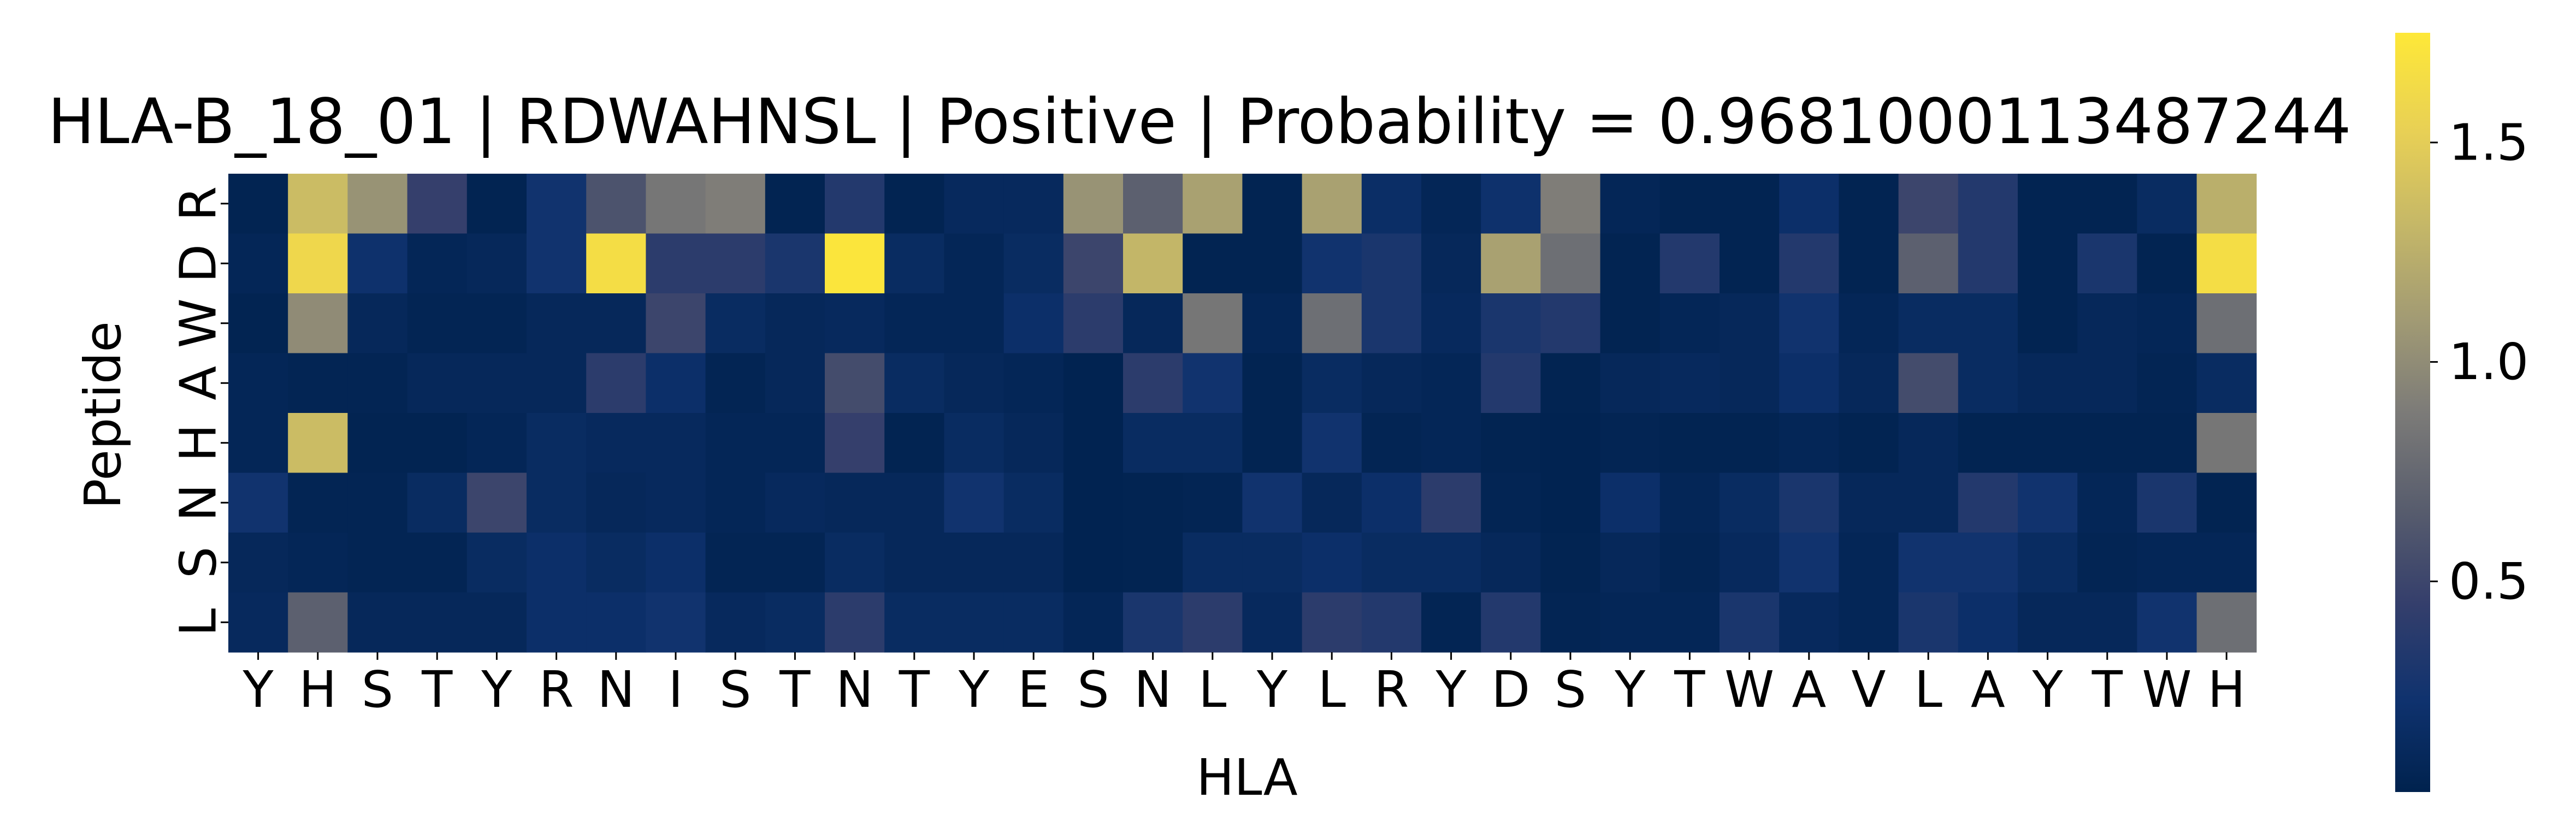 This screenshot has height=839, width=2576. What do you see at coordinates (2488, 362) in the screenshot?
I see `colorbar-tick-label: 1.0` at bounding box center [2488, 362].